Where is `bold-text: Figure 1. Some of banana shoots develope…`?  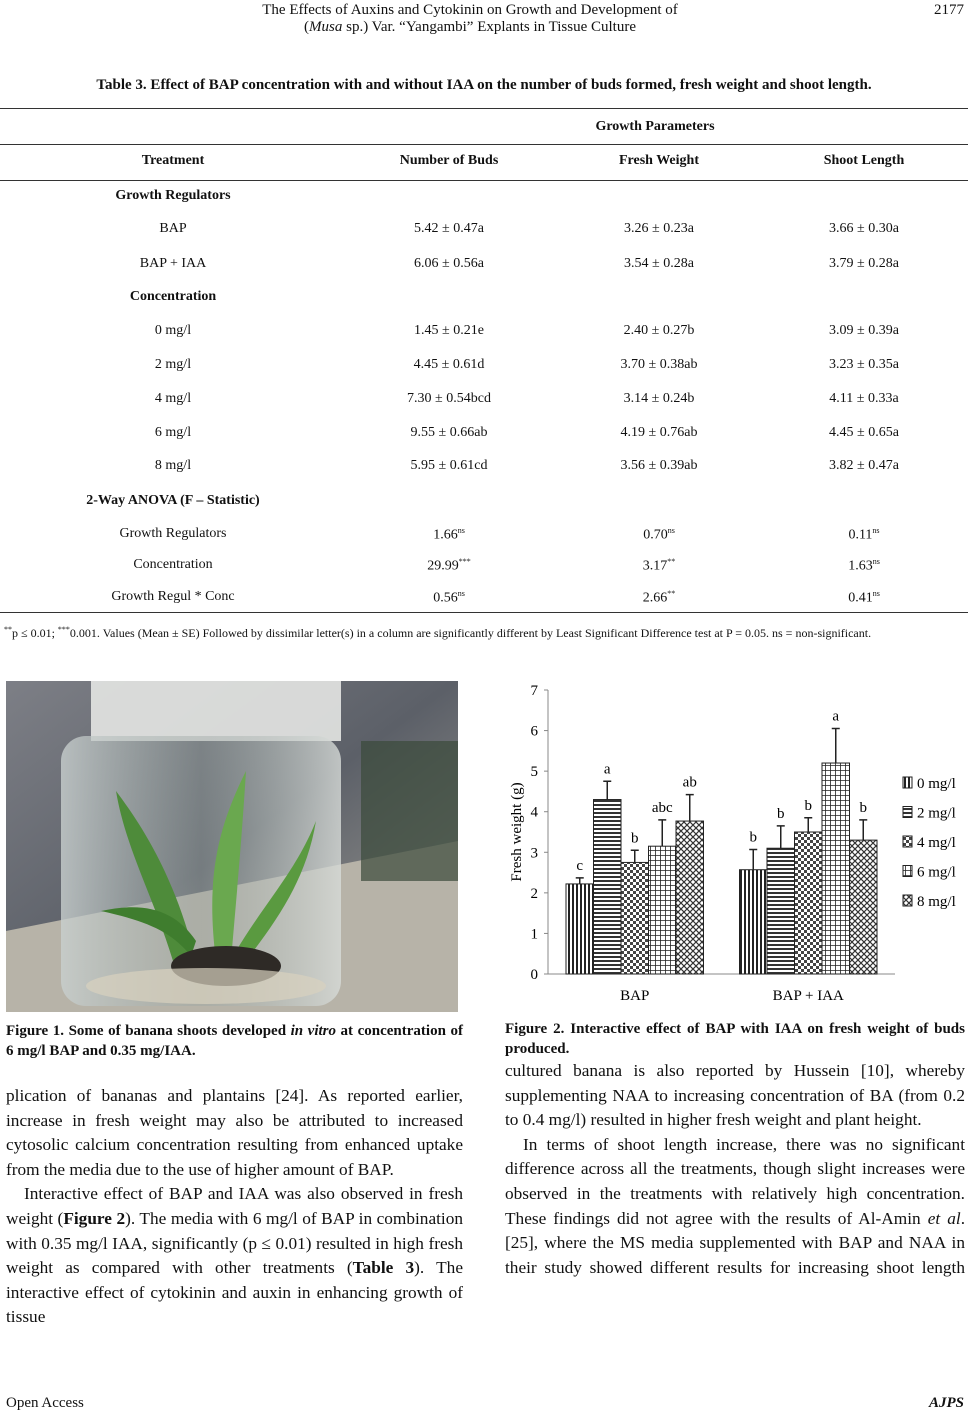 bold-text: Figure 1. Some of banana shoots develope… is located at coordinates (148, 1031).